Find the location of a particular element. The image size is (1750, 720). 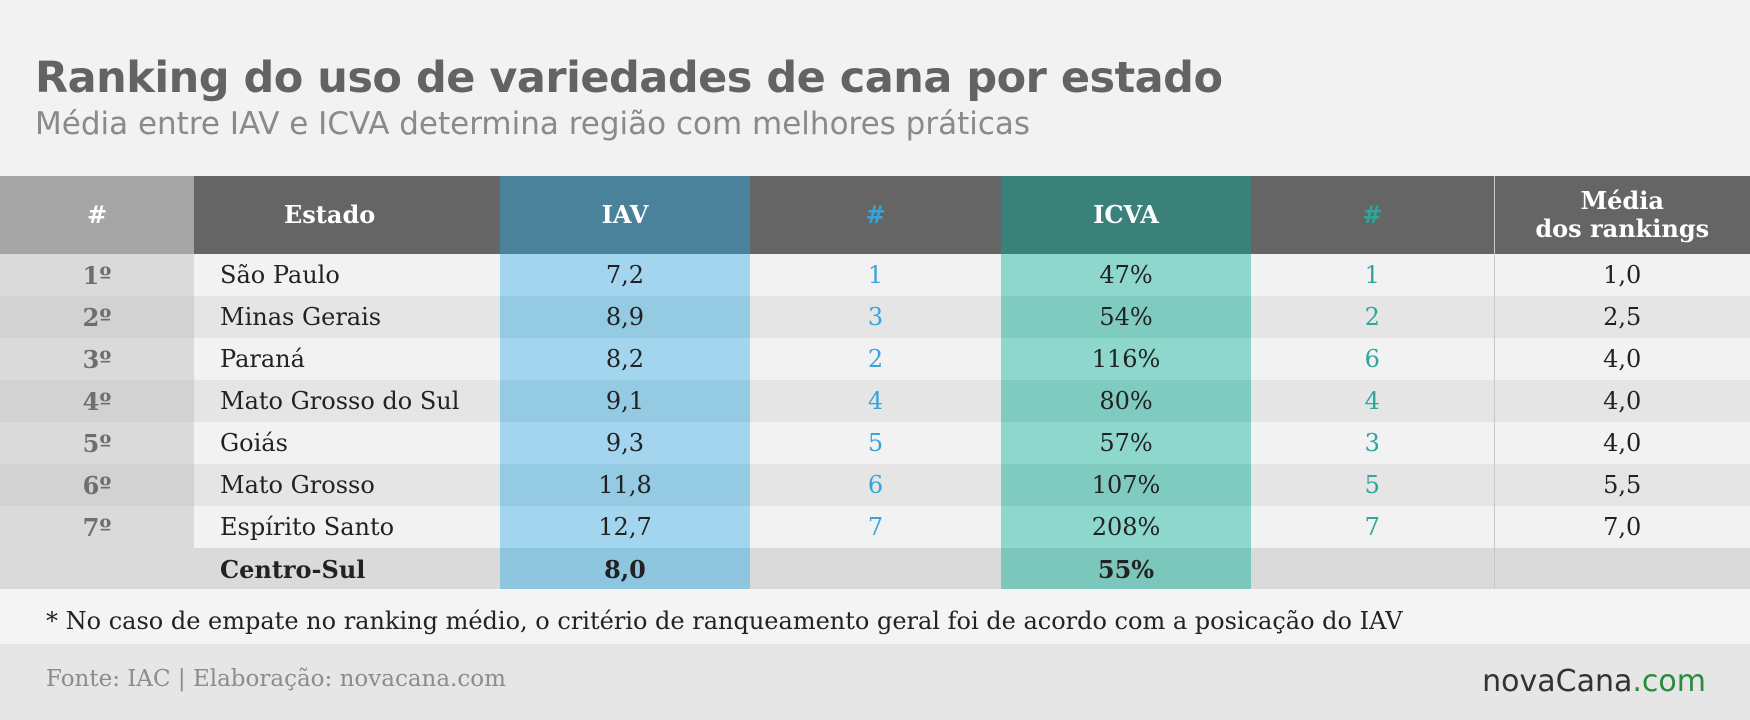

iav-rank-cell: 2 is located at coordinates (875, 359).